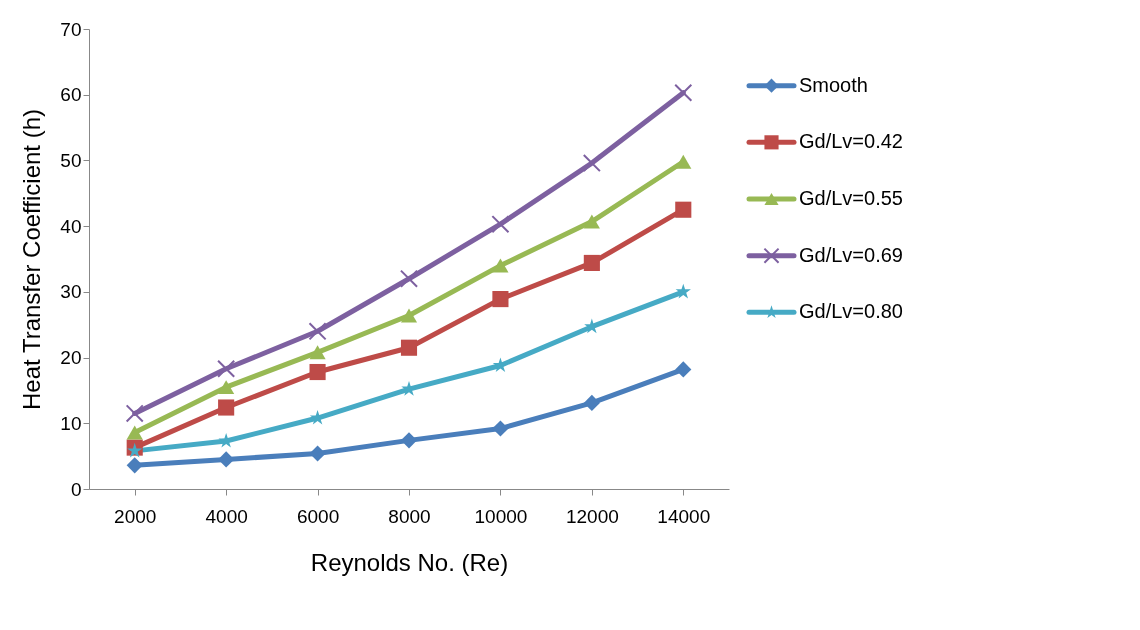  What do you see at coordinates (851, 254) in the screenshot?
I see `legend-label: Gd/Lv=0.69` at bounding box center [851, 254].